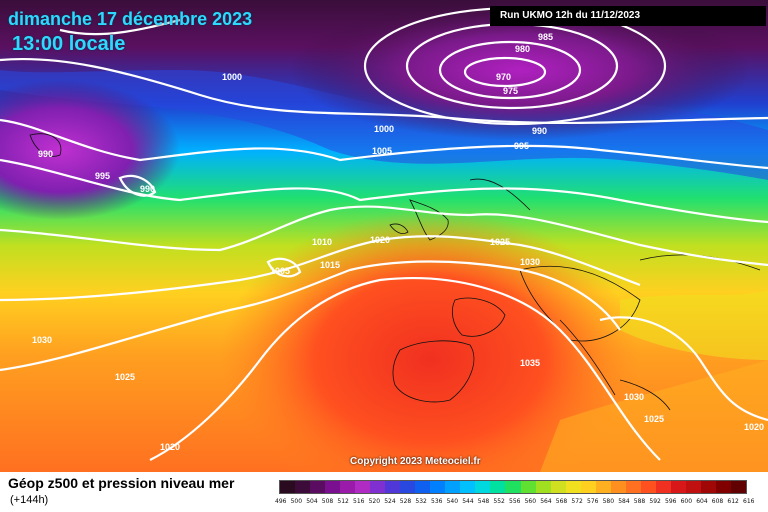  What do you see at coordinates (390, 501) in the screenshot?
I see `scale-label: 524` at bounding box center [390, 501].